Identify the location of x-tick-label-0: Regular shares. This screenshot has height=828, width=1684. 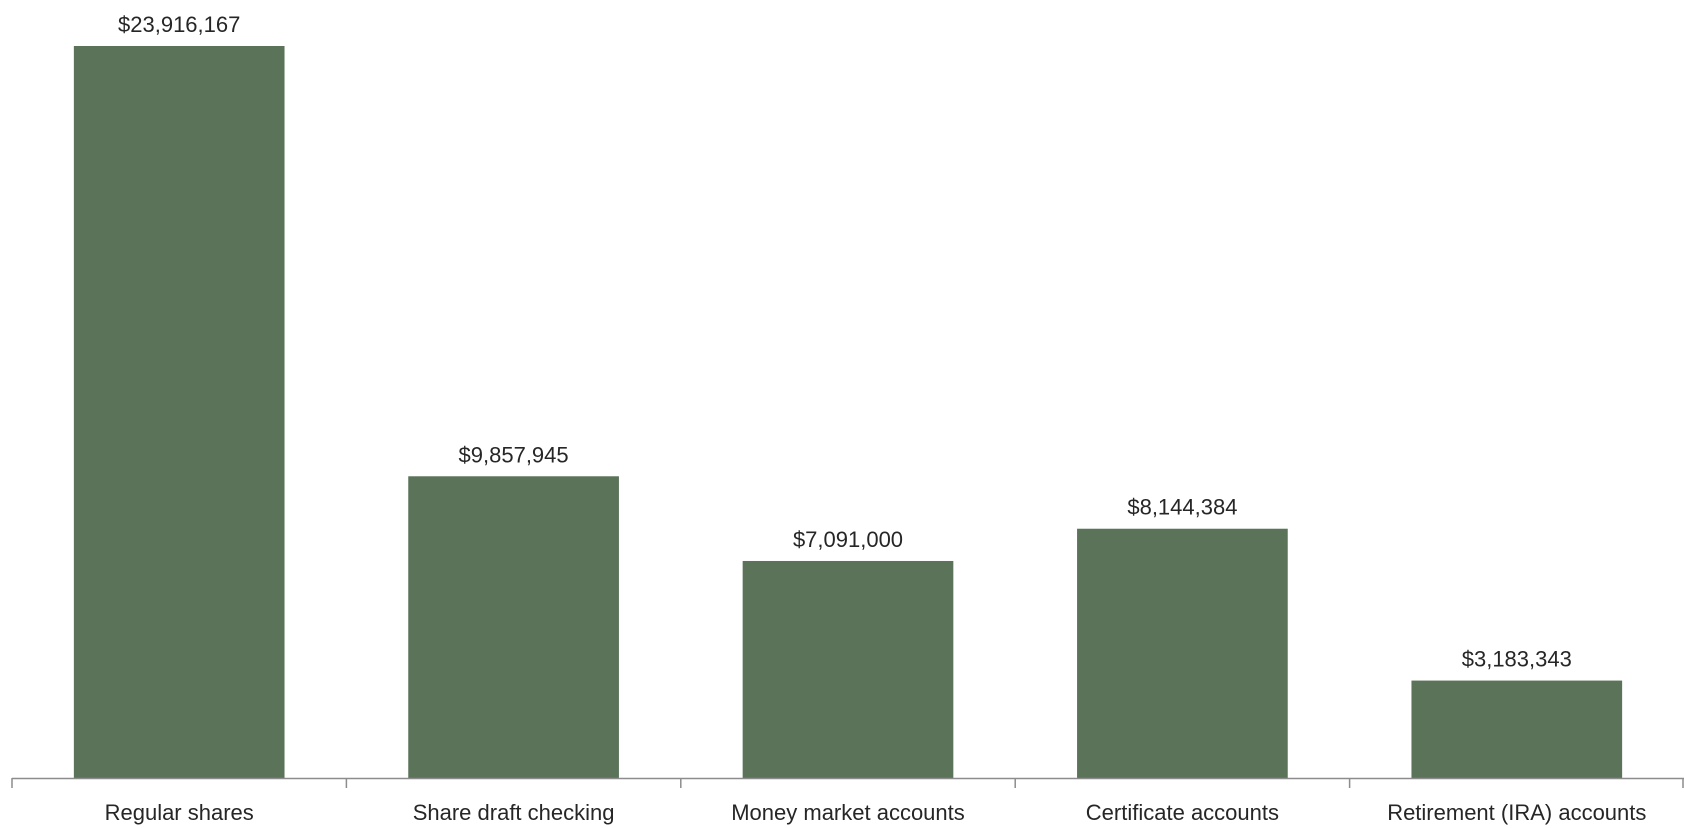
(179, 812).